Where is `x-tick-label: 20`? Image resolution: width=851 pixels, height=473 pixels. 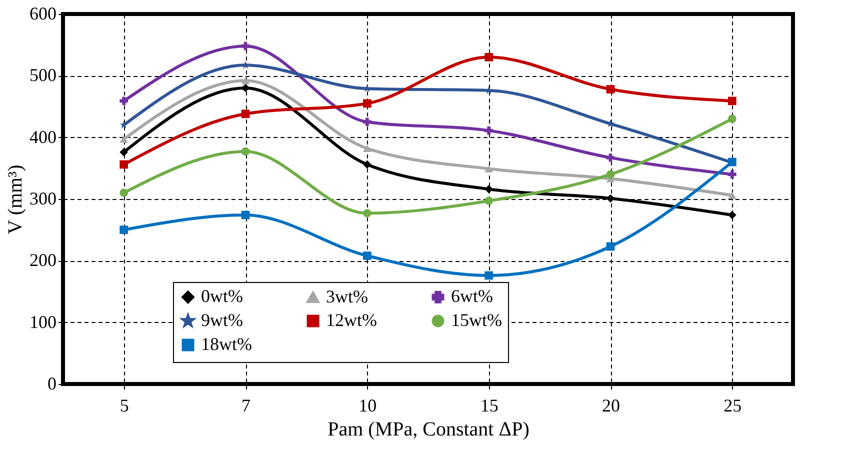
x-tick-label: 20 is located at coordinates (611, 406).